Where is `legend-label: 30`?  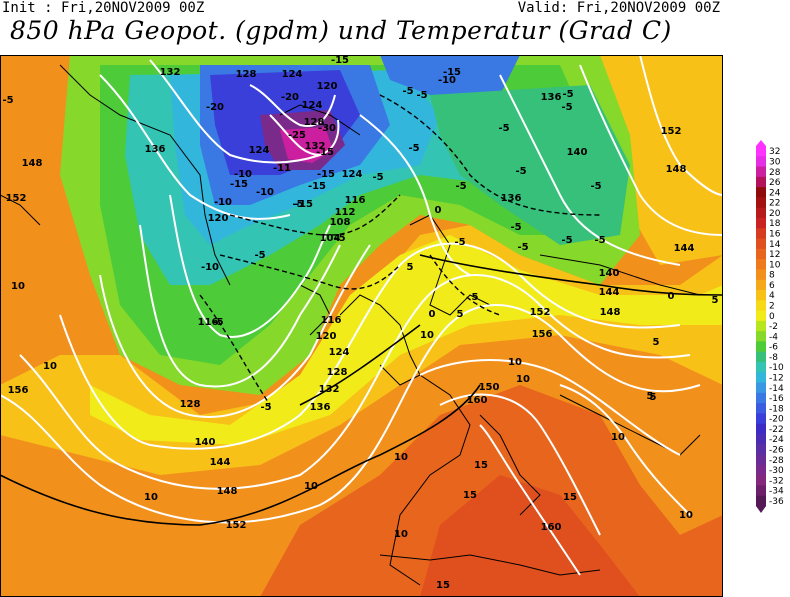 legend-label: 30 is located at coordinates (775, 163).